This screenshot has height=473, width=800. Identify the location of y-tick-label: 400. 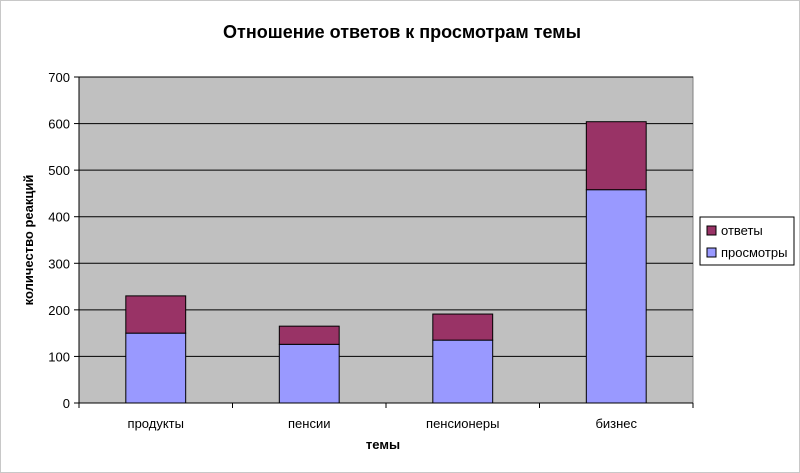
(59, 217).